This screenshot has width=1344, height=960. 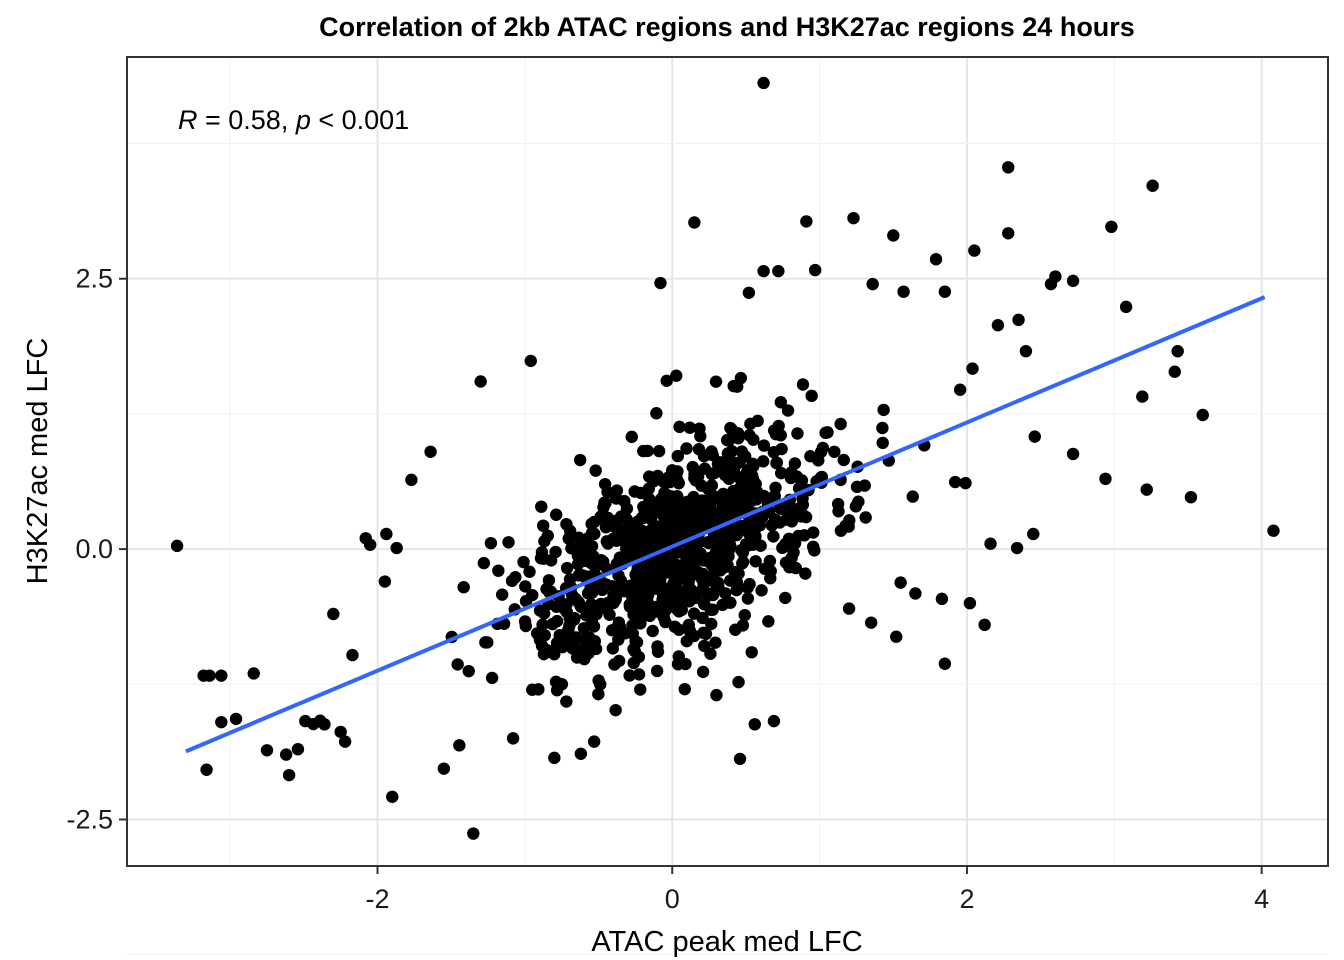 What do you see at coordinates (672, 899) in the screenshot?
I see `x-tick-label: 0` at bounding box center [672, 899].